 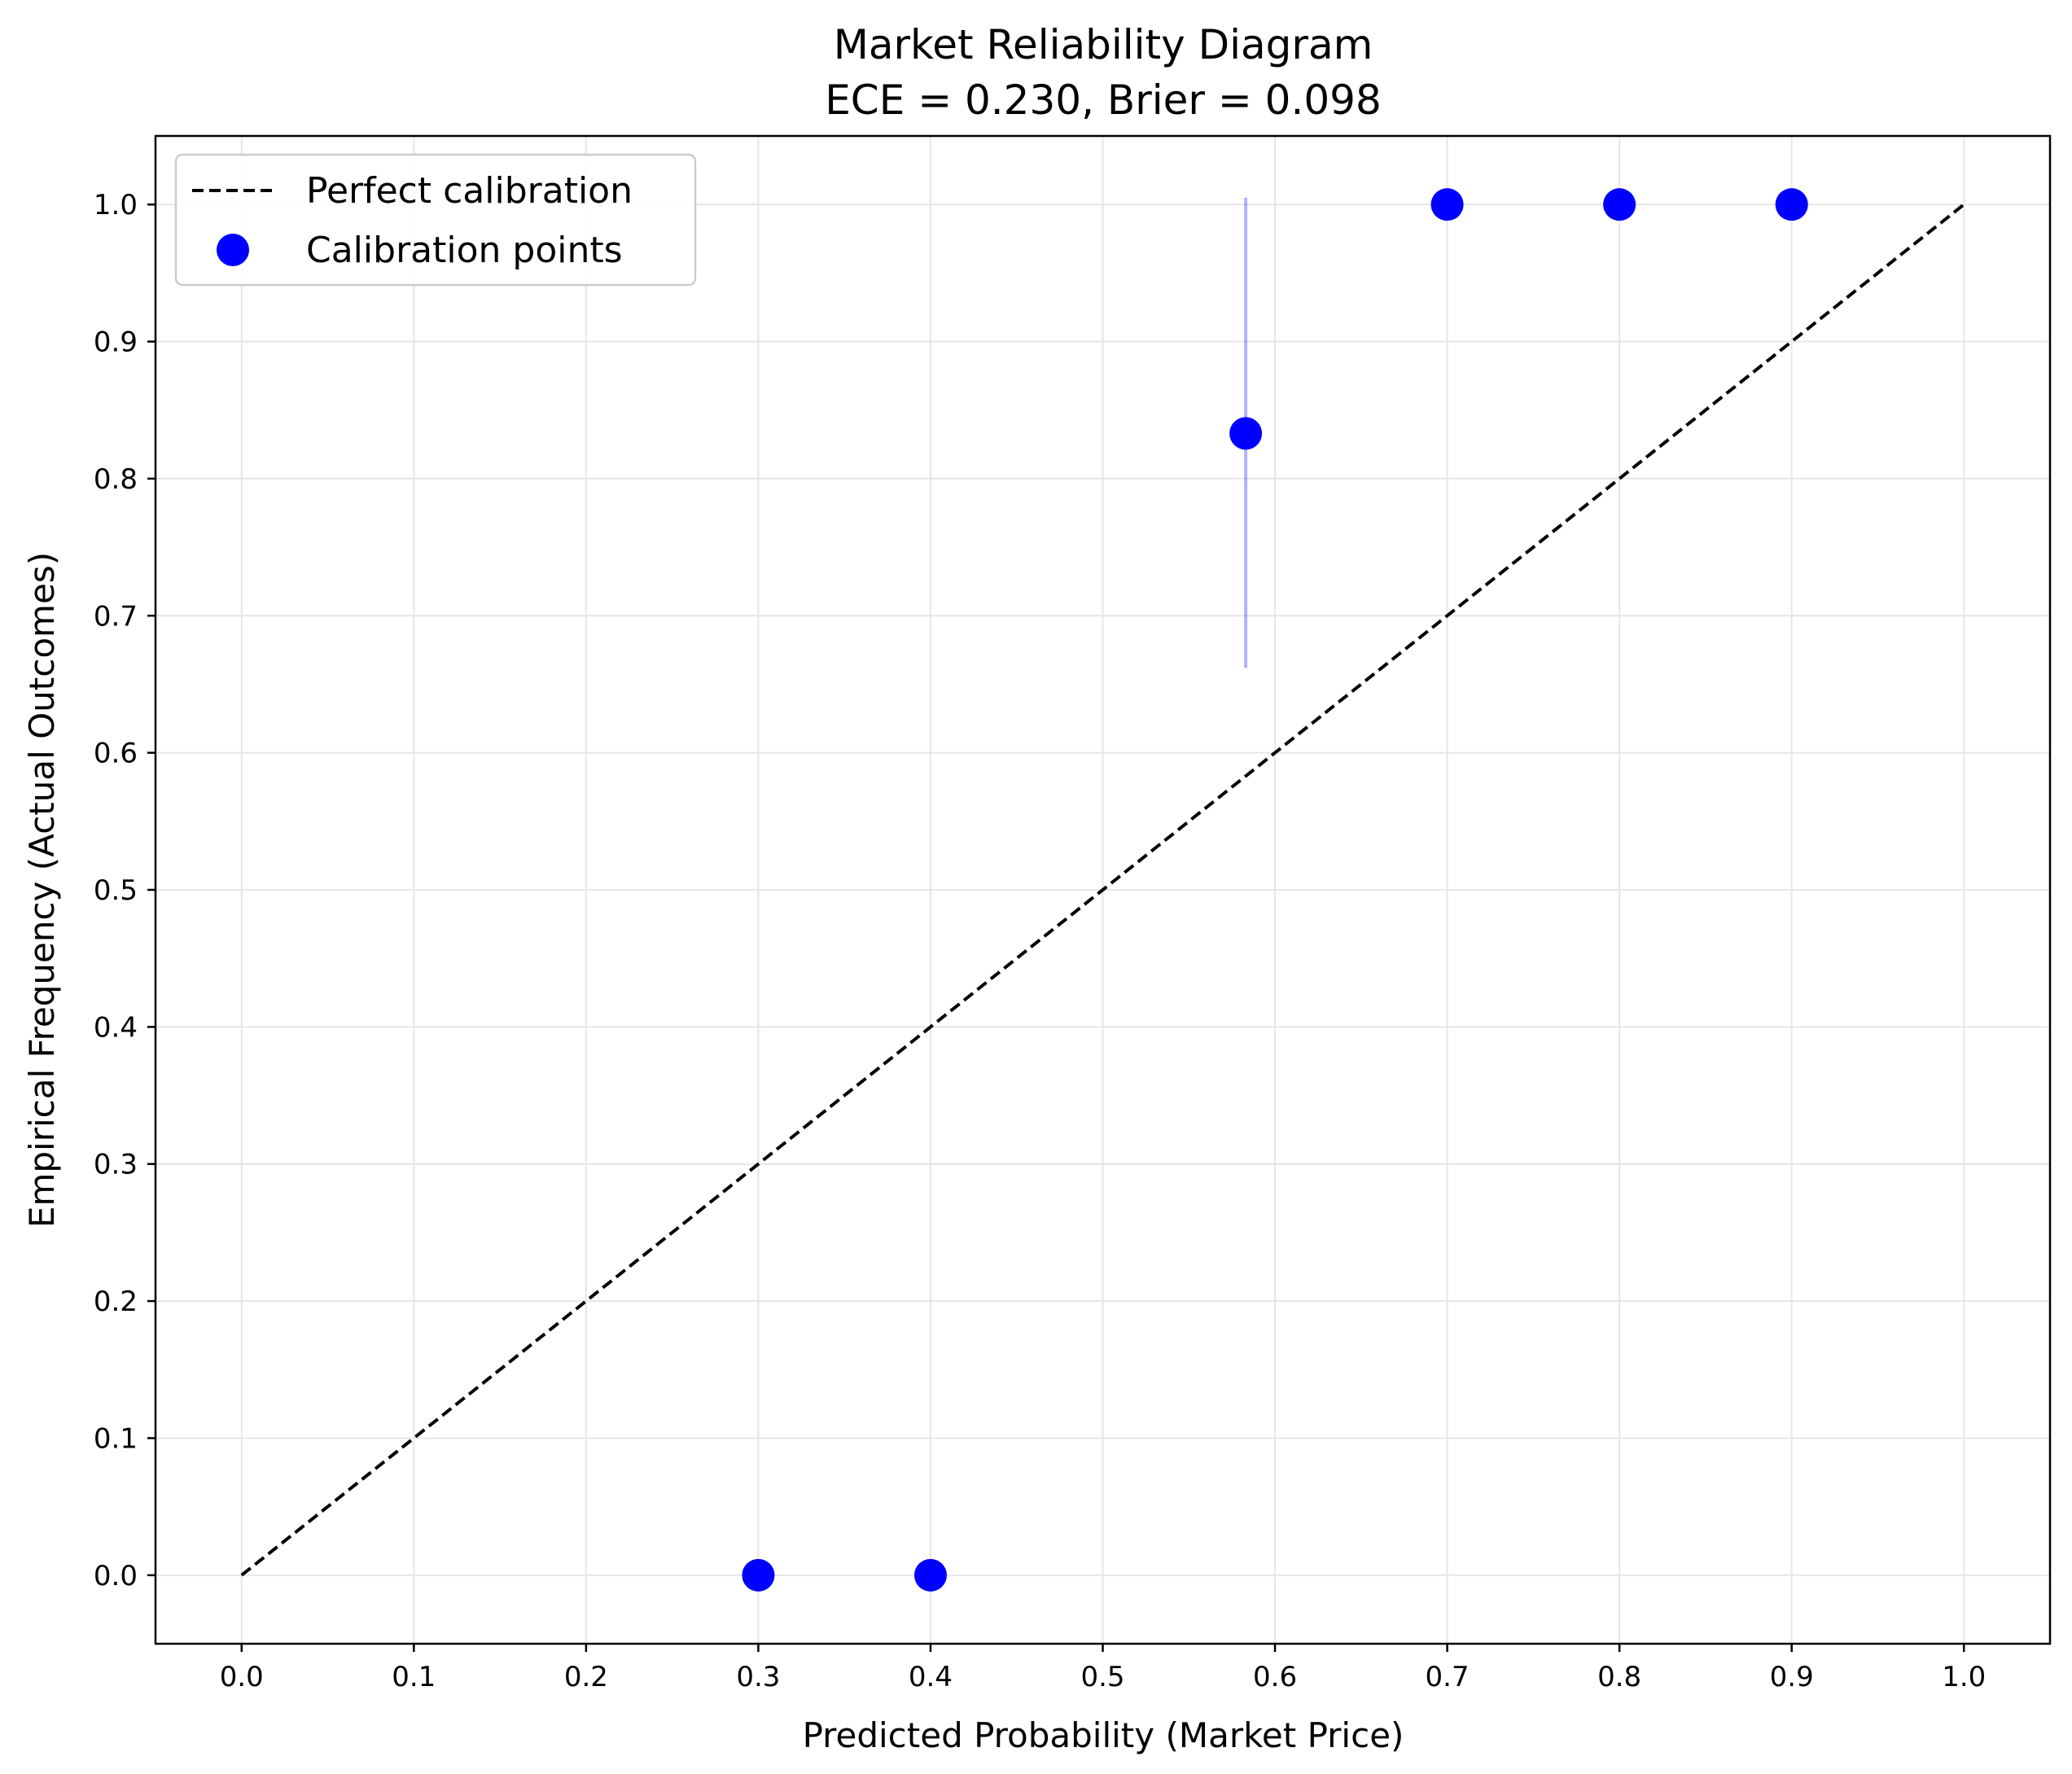 I want to click on x-tick-label: 1.0, so click(x=1964, y=1677).